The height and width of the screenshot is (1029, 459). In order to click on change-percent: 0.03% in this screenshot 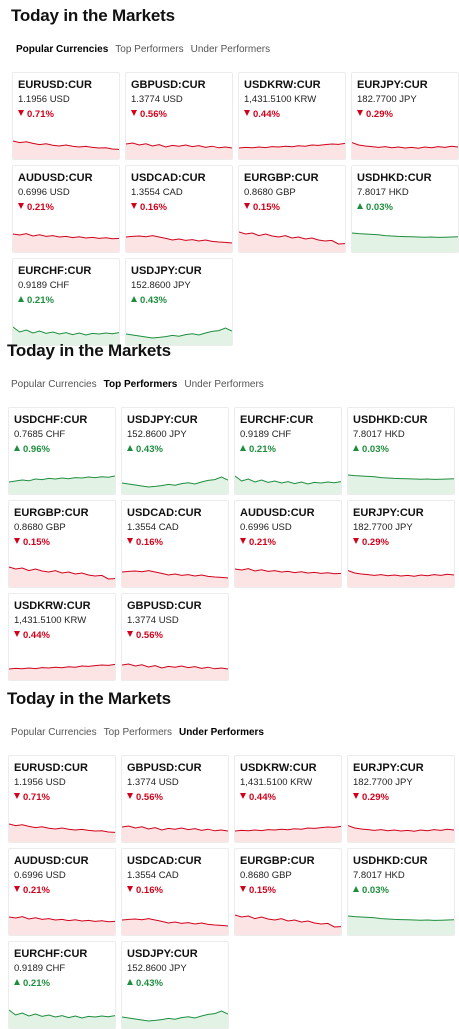, I will do `click(375, 207)`.